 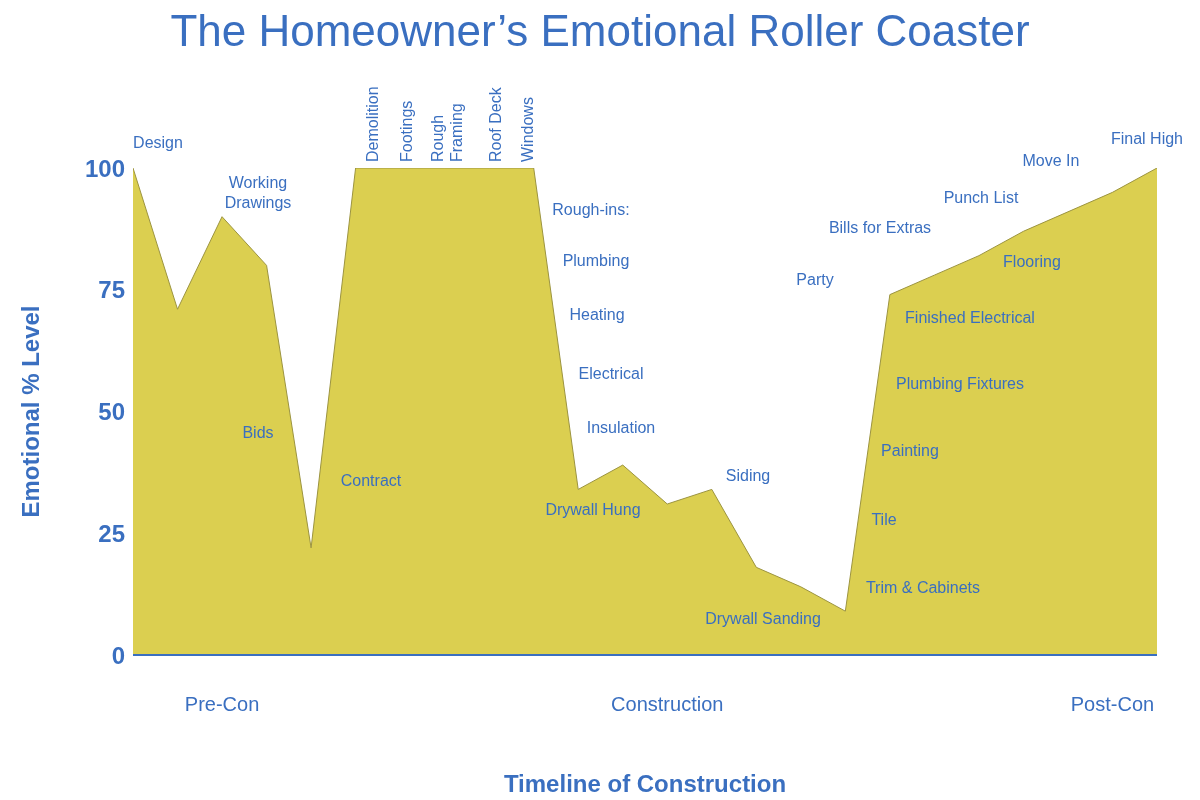 I want to click on annotation: Working Drawings, so click(x=258, y=192).